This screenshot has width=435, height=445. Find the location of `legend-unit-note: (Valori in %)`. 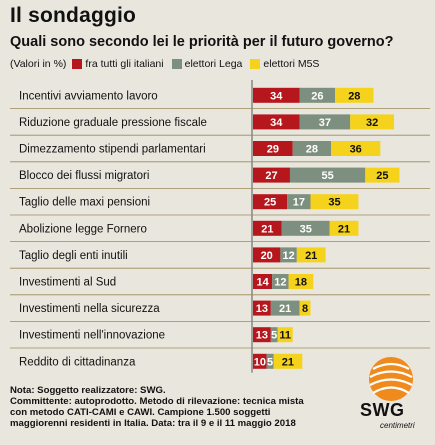

legend-unit-note: (Valori in %) is located at coordinates (38, 64).